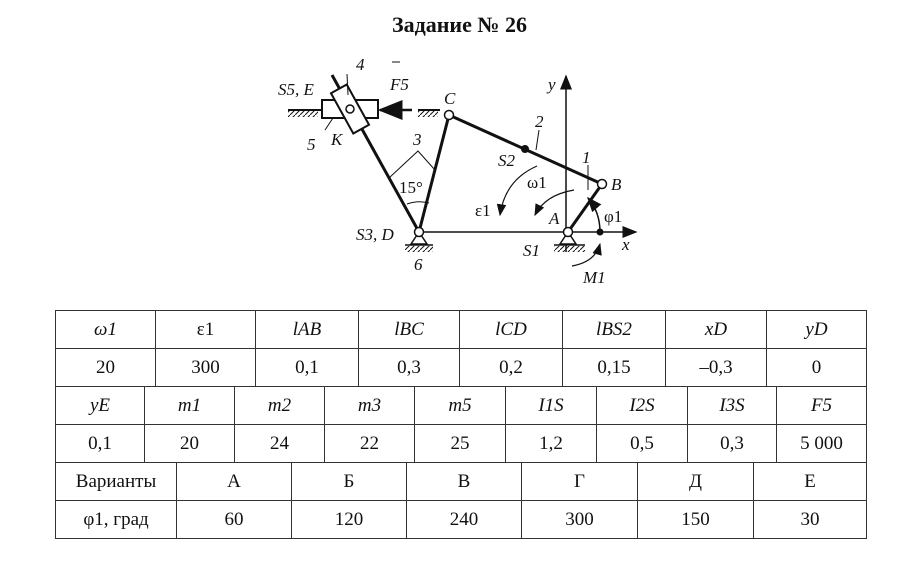  What do you see at coordinates (511, 329) in the screenshot?
I see `header-lCD: lCD` at bounding box center [511, 329].